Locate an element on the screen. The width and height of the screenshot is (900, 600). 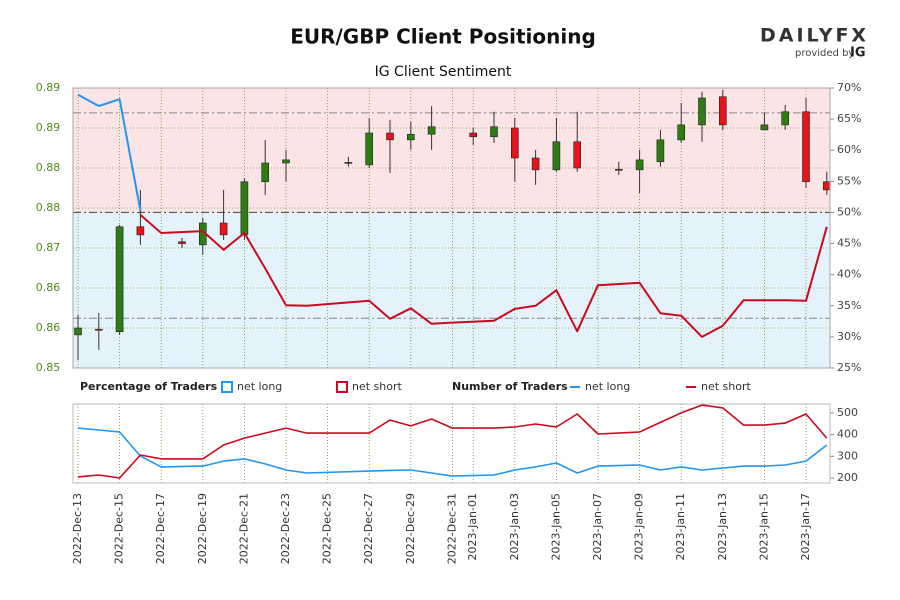
plot-frame is located at coordinates (451, 443).